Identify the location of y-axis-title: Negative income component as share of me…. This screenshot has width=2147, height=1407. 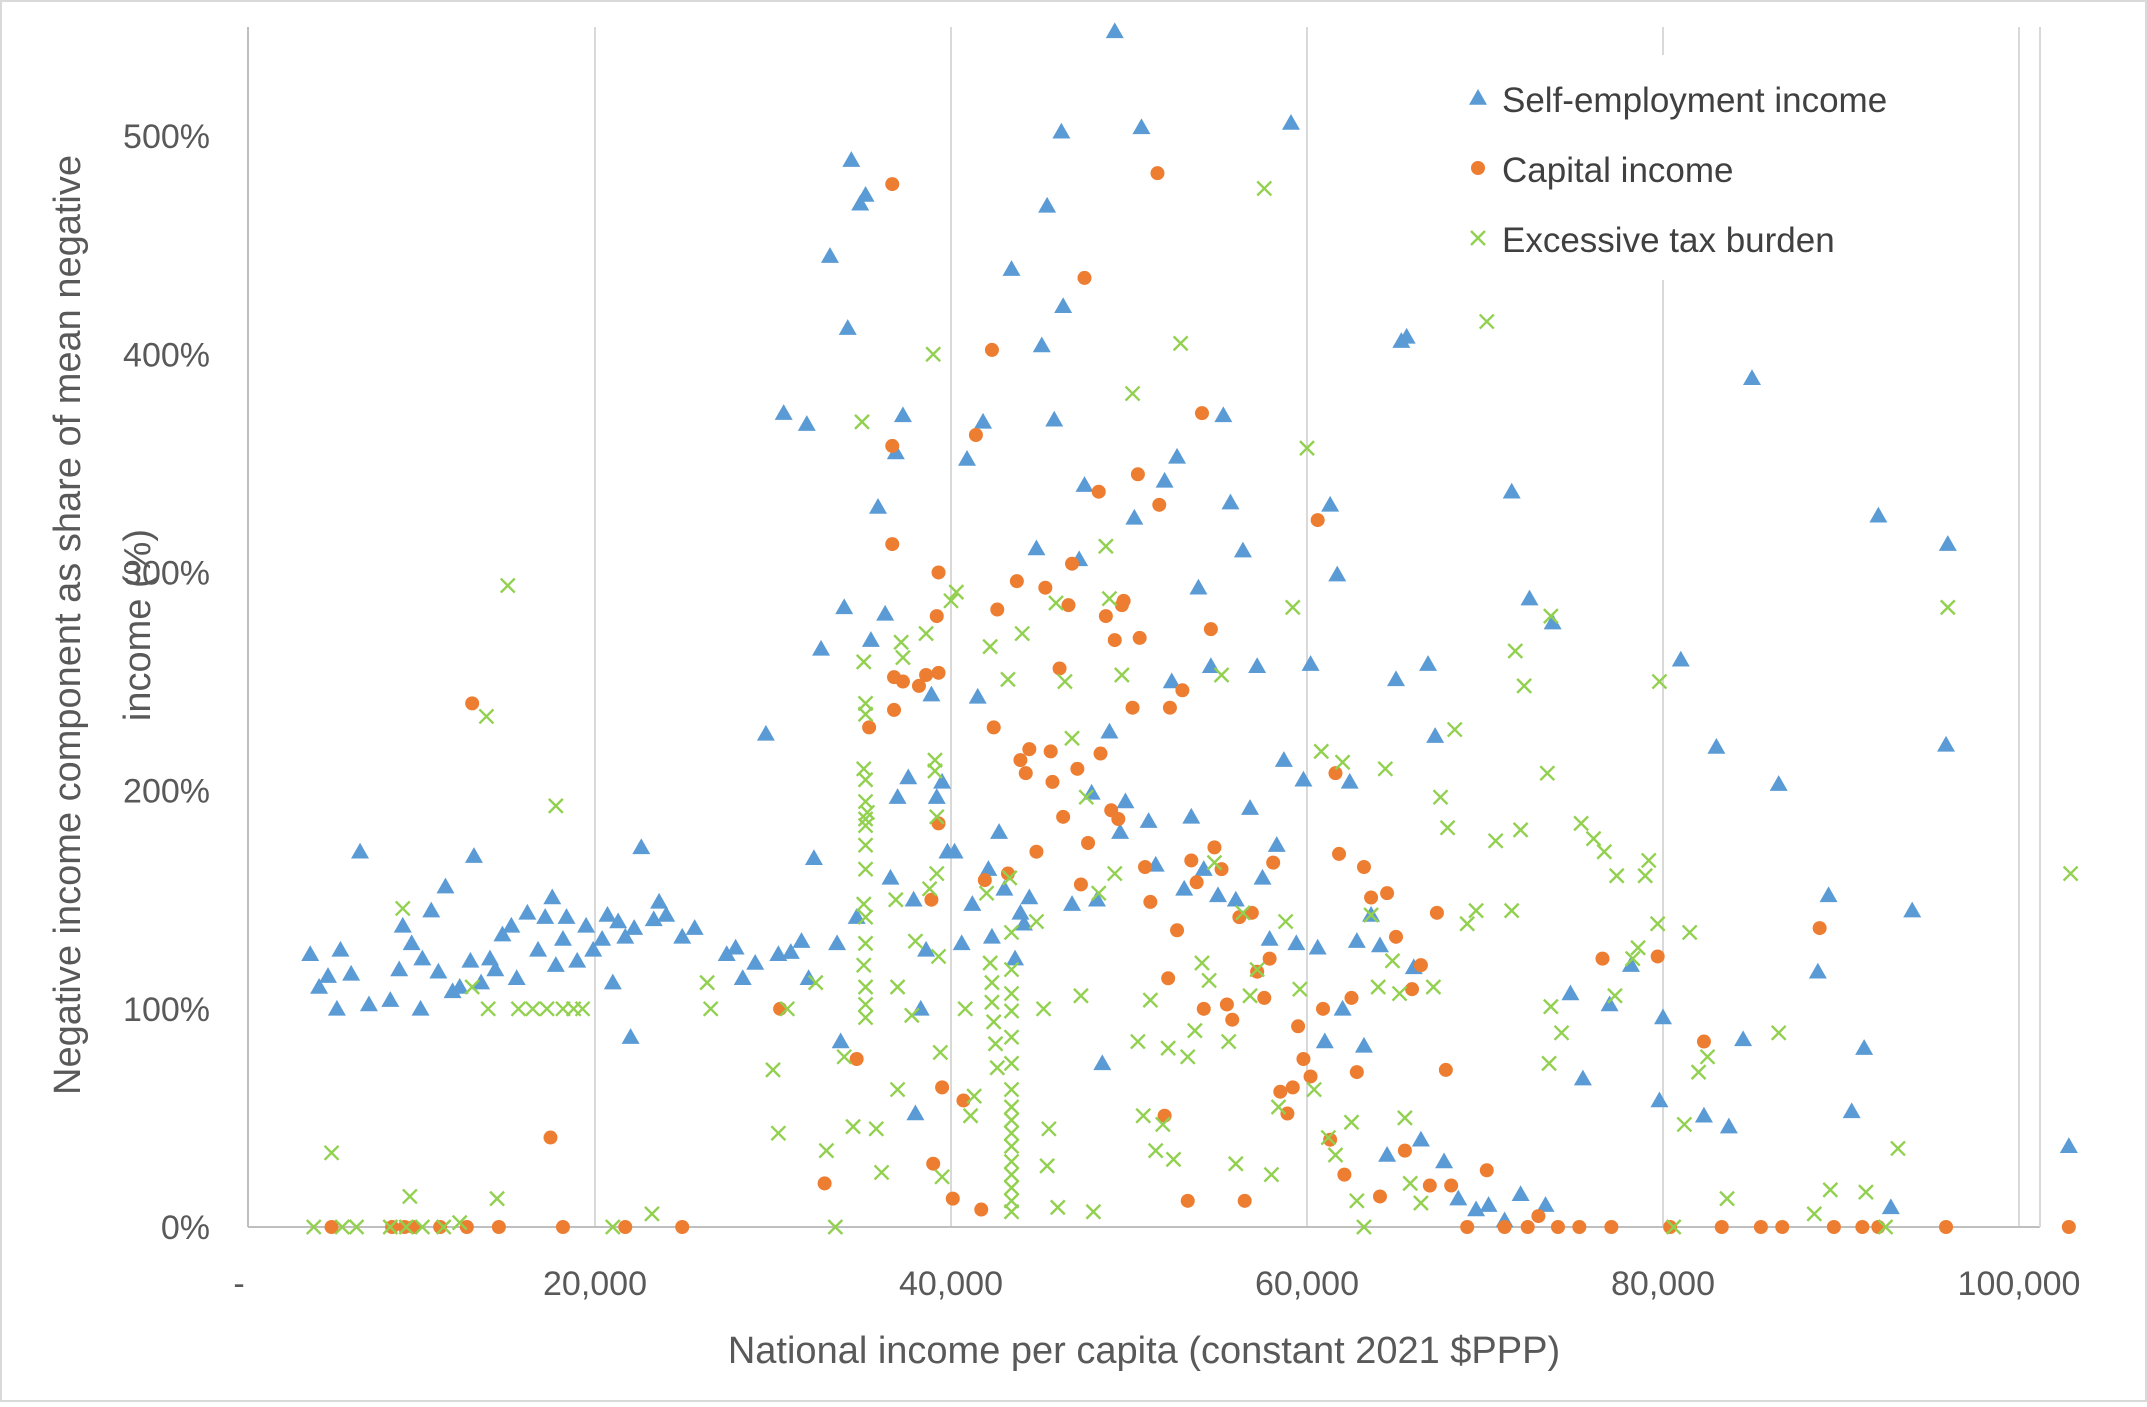
(103, 625).